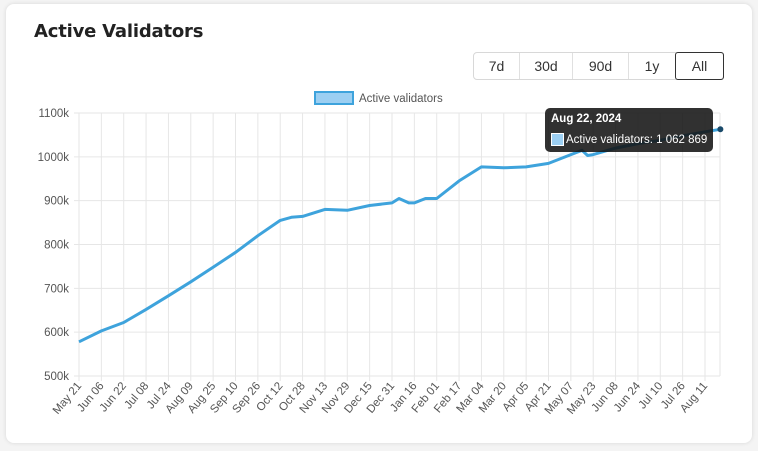 The height and width of the screenshot is (451, 758). What do you see at coordinates (546, 66) in the screenshot?
I see `range-30d-button: 30d` at bounding box center [546, 66].